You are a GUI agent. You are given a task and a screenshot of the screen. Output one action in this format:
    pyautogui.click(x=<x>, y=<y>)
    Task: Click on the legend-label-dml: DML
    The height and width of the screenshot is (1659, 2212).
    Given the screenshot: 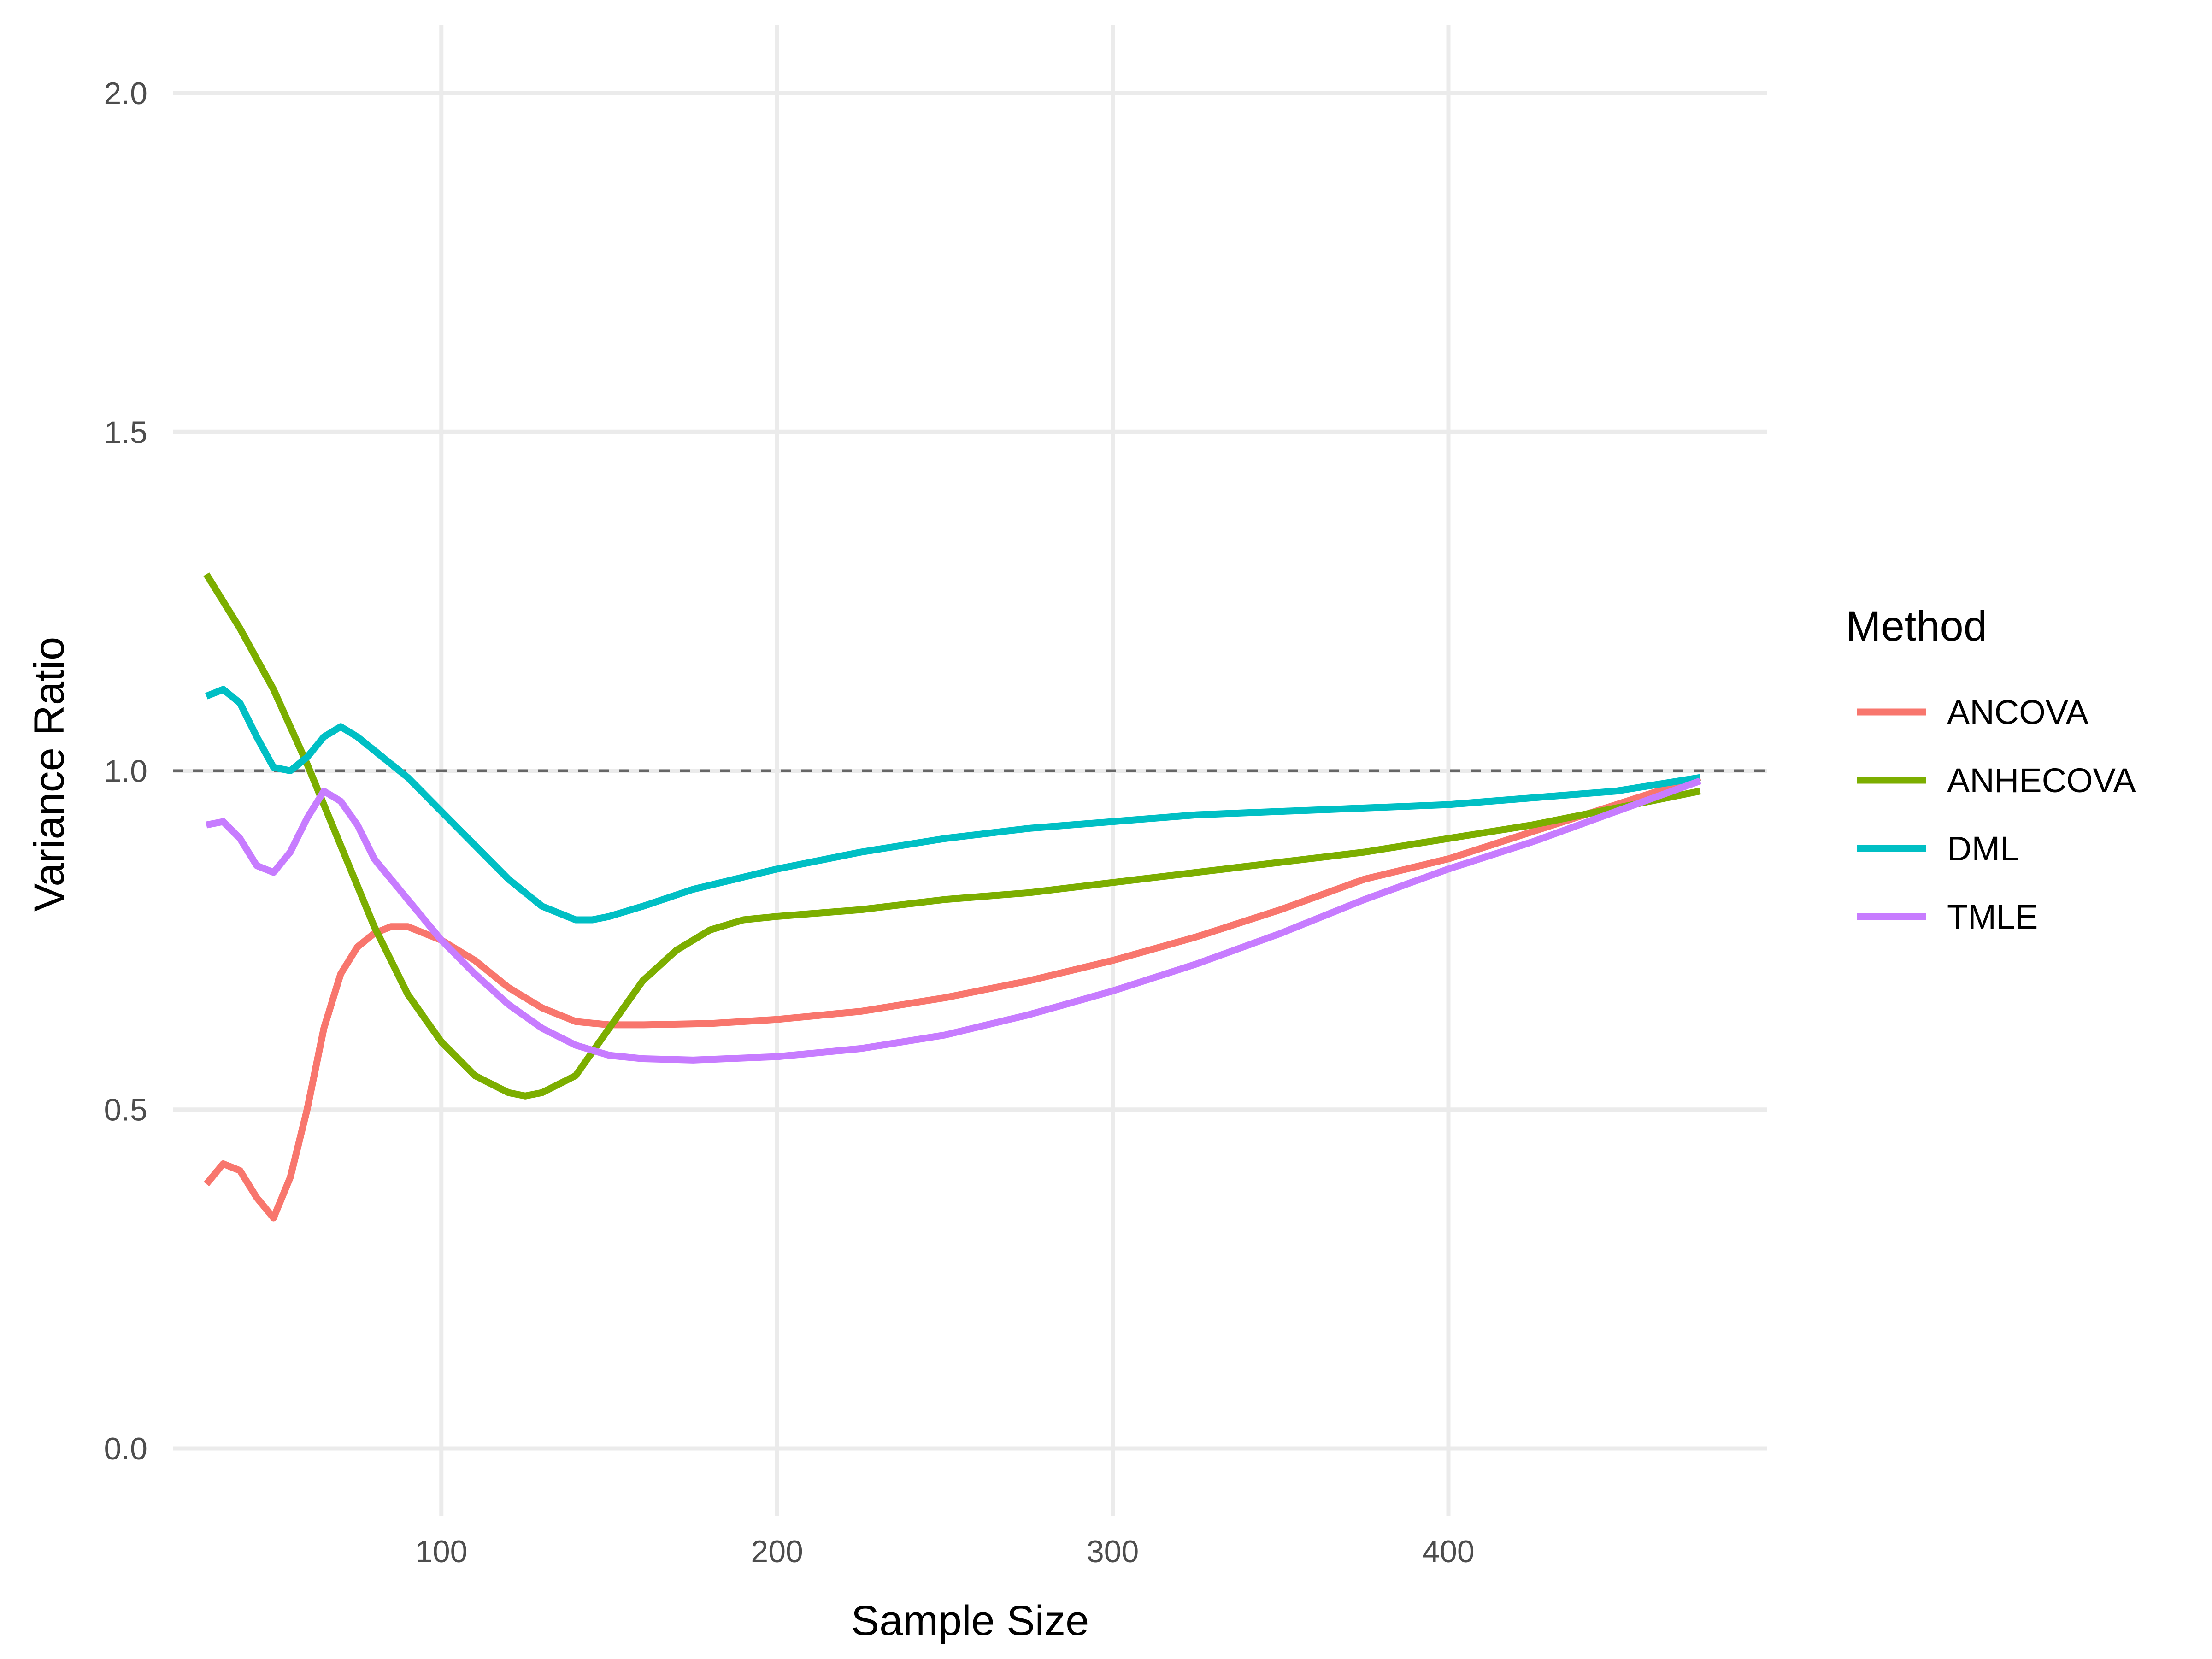 What is the action you would take?
    pyautogui.click(x=1983, y=849)
    